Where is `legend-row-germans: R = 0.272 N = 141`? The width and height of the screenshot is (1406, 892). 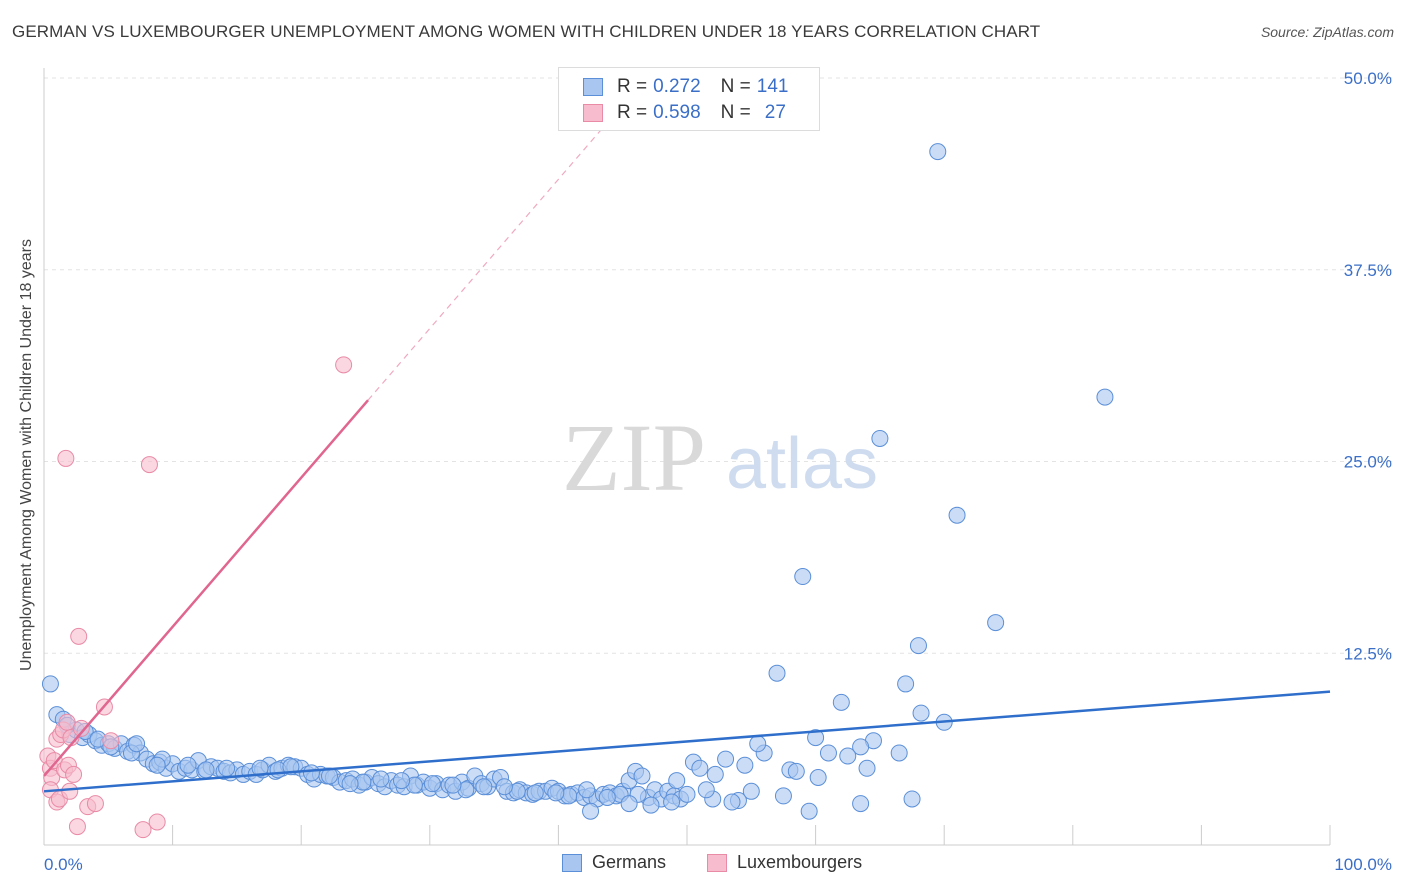
legend-row-germans: R = 0.272 N = 141 is located at coordinates (688, 87).